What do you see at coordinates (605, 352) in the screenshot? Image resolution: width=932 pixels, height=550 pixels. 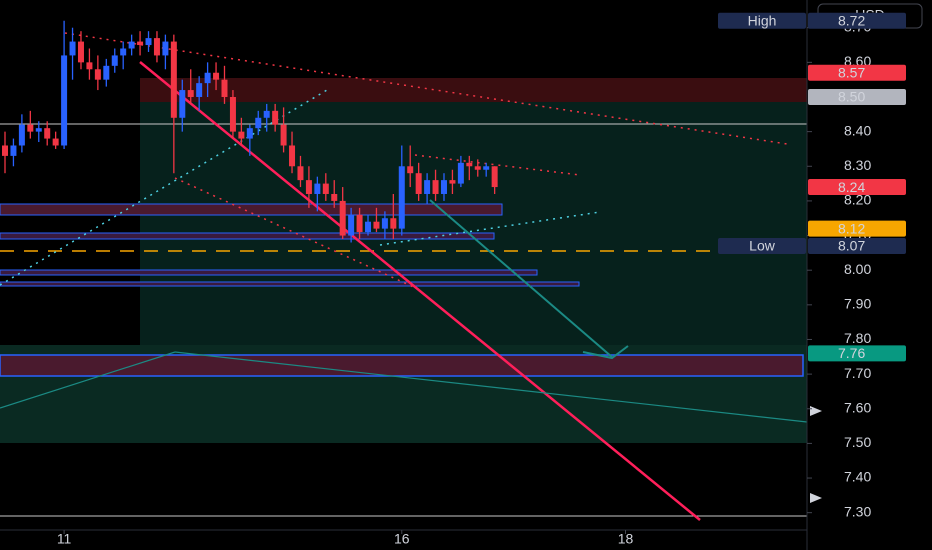 I see `arrow-head` at bounding box center [605, 352].